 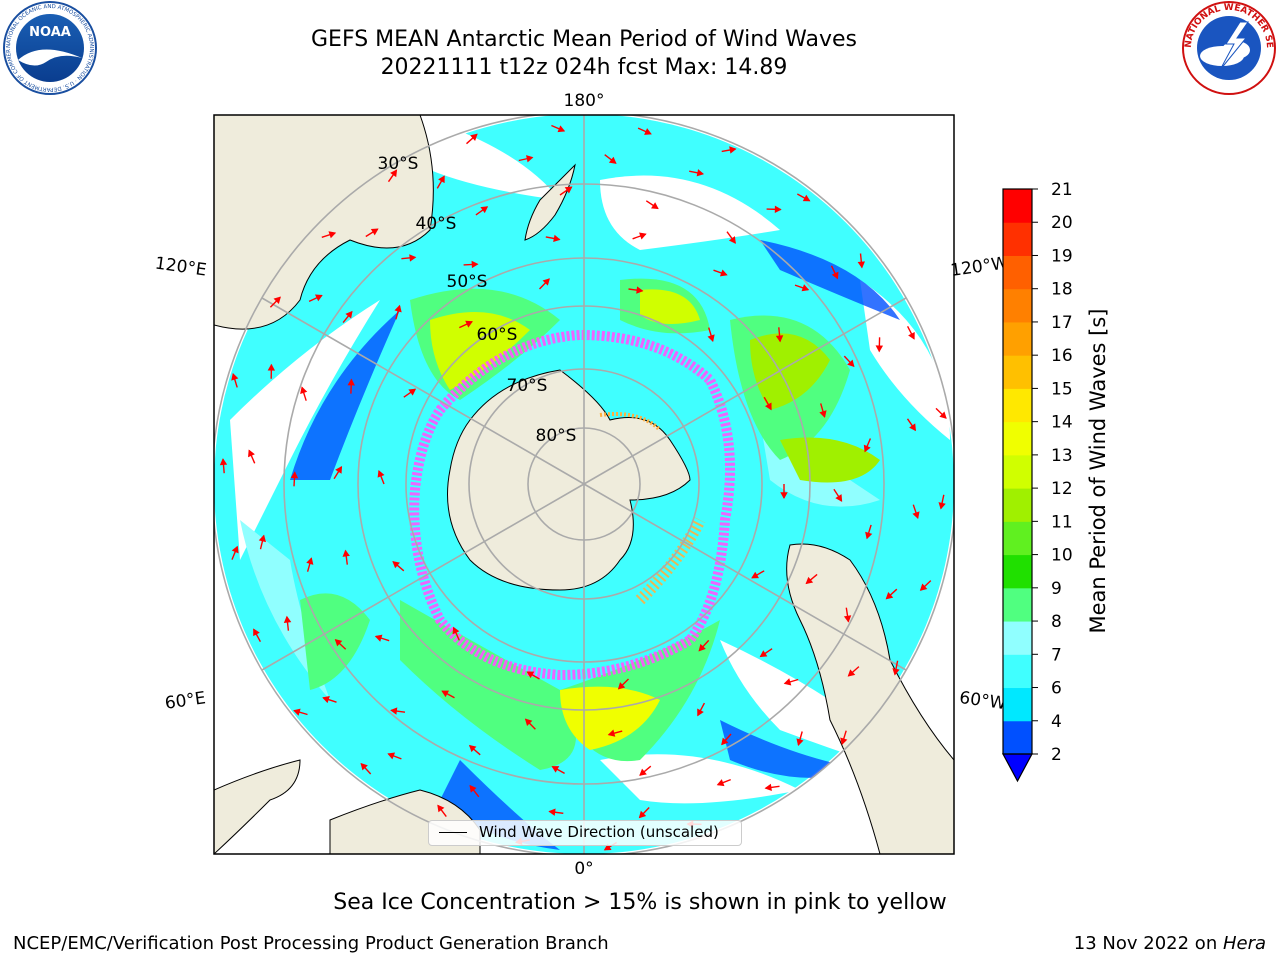 What do you see at coordinates (584, 67) in the screenshot?
I see `chart-subtitle: 20221111 t12z 024h fcst Max: 14.89` at bounding box center [584, 67].